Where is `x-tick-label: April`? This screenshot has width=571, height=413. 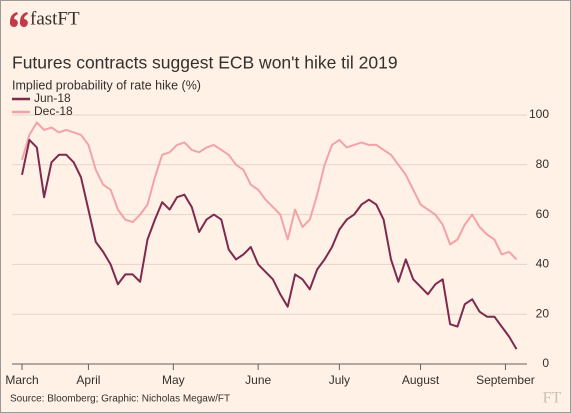
x-tick-label: April is located at coordinates (88, 380).